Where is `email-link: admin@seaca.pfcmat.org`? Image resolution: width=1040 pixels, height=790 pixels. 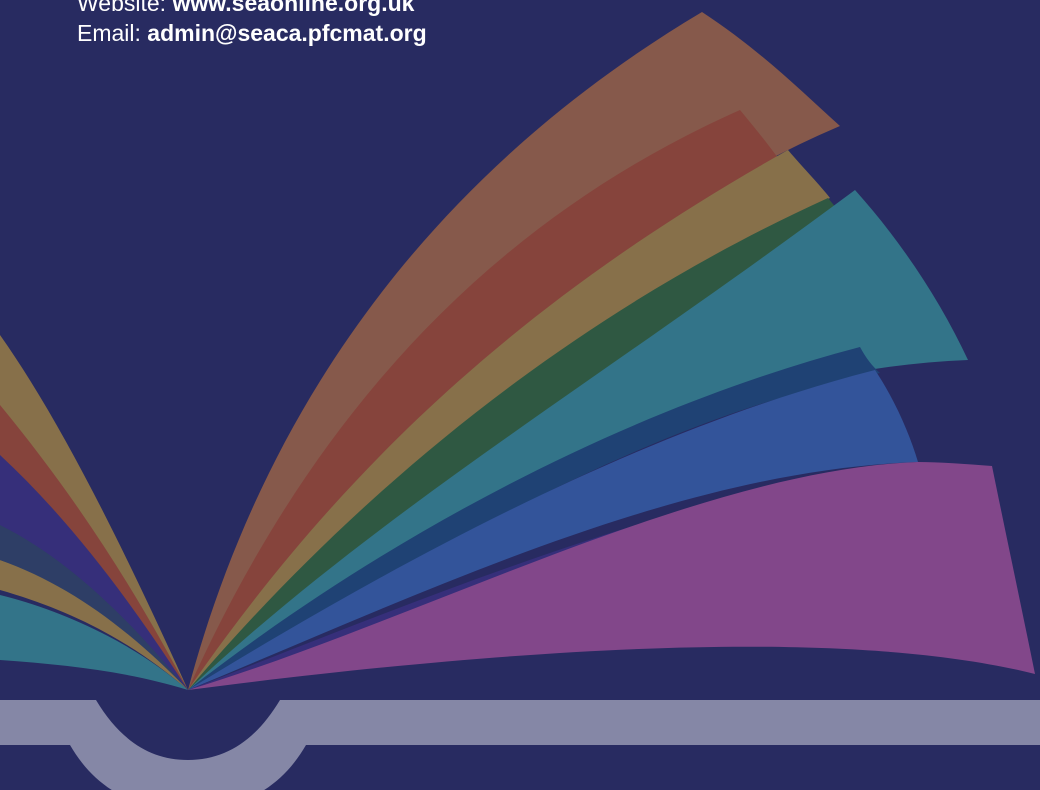
email-link: admin@seaca.pfcmat.org is located at coordinates (287, 33).